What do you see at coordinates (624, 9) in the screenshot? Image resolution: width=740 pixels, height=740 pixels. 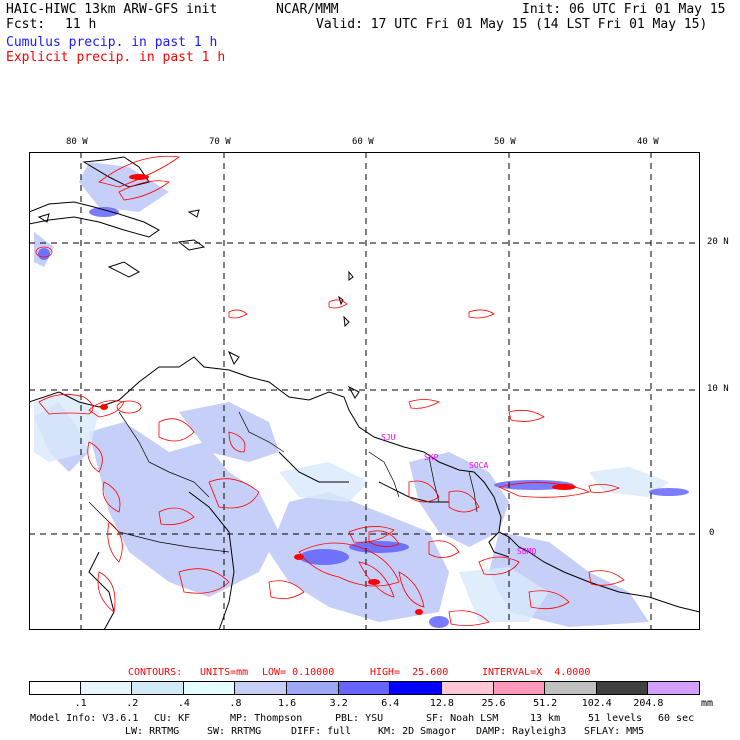 I see `init-time: Init: 06 UTC Fri 01 May 15` at bounding box center [624, 9].